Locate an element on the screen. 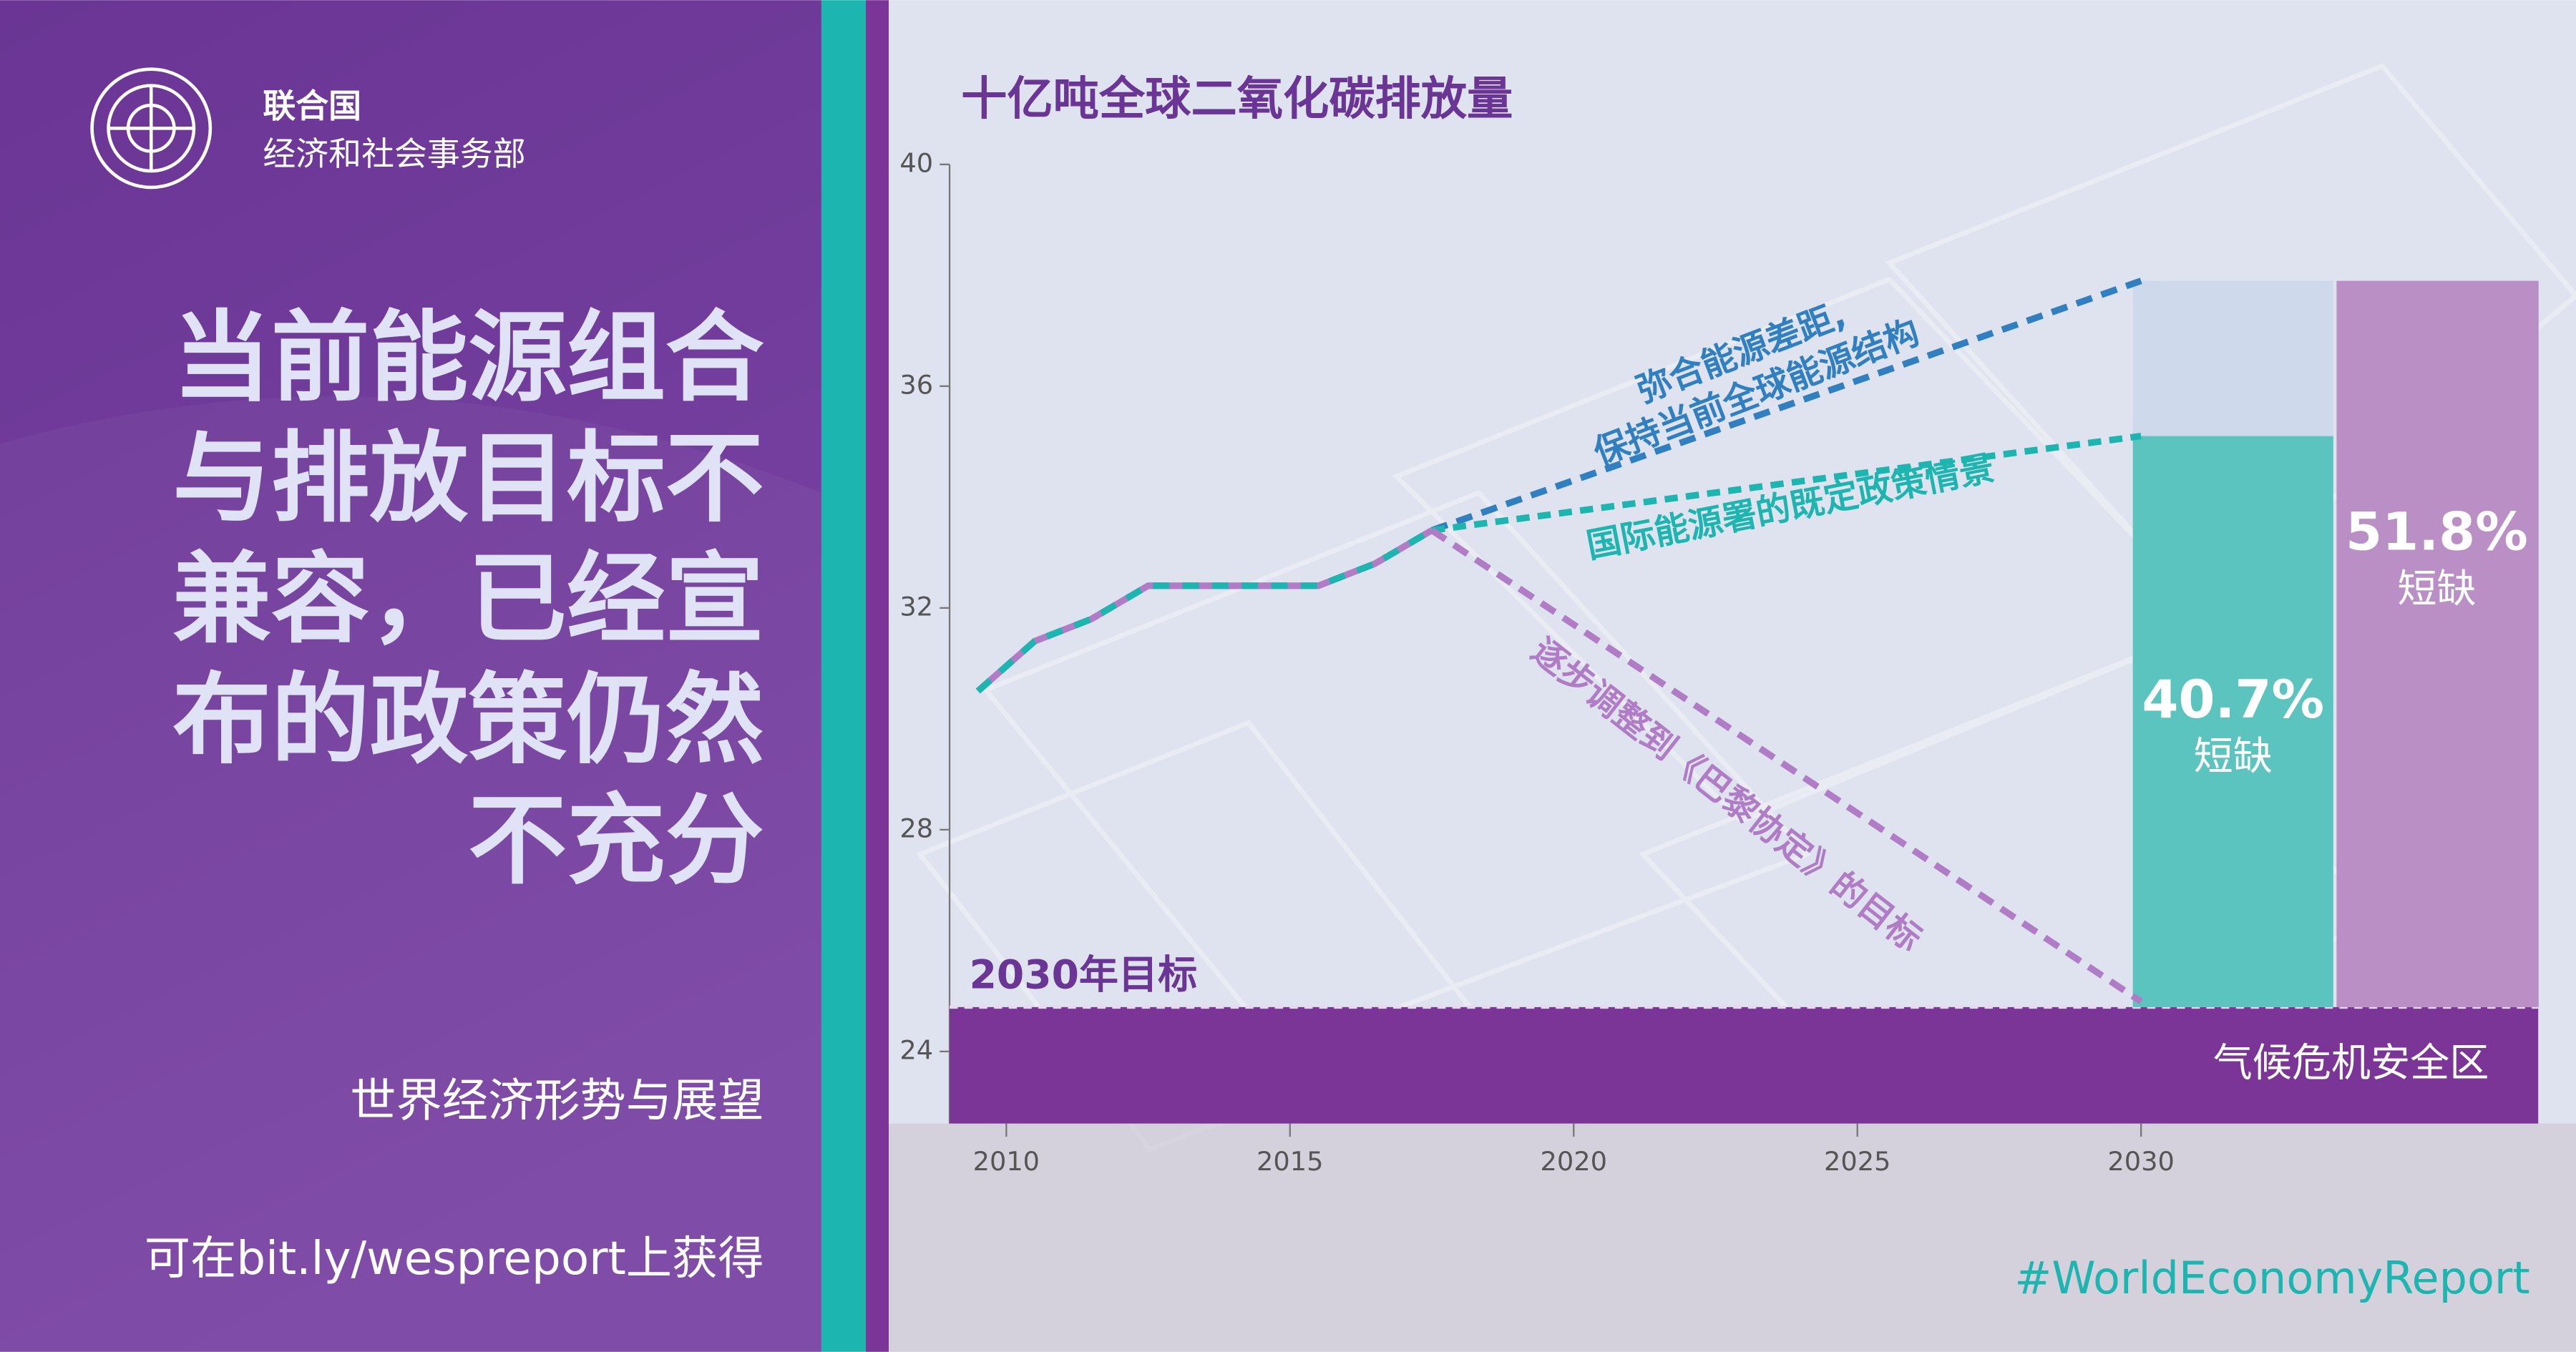 The image size is (2576, 1352). teal-stripe is located at coordinates (843, 676).